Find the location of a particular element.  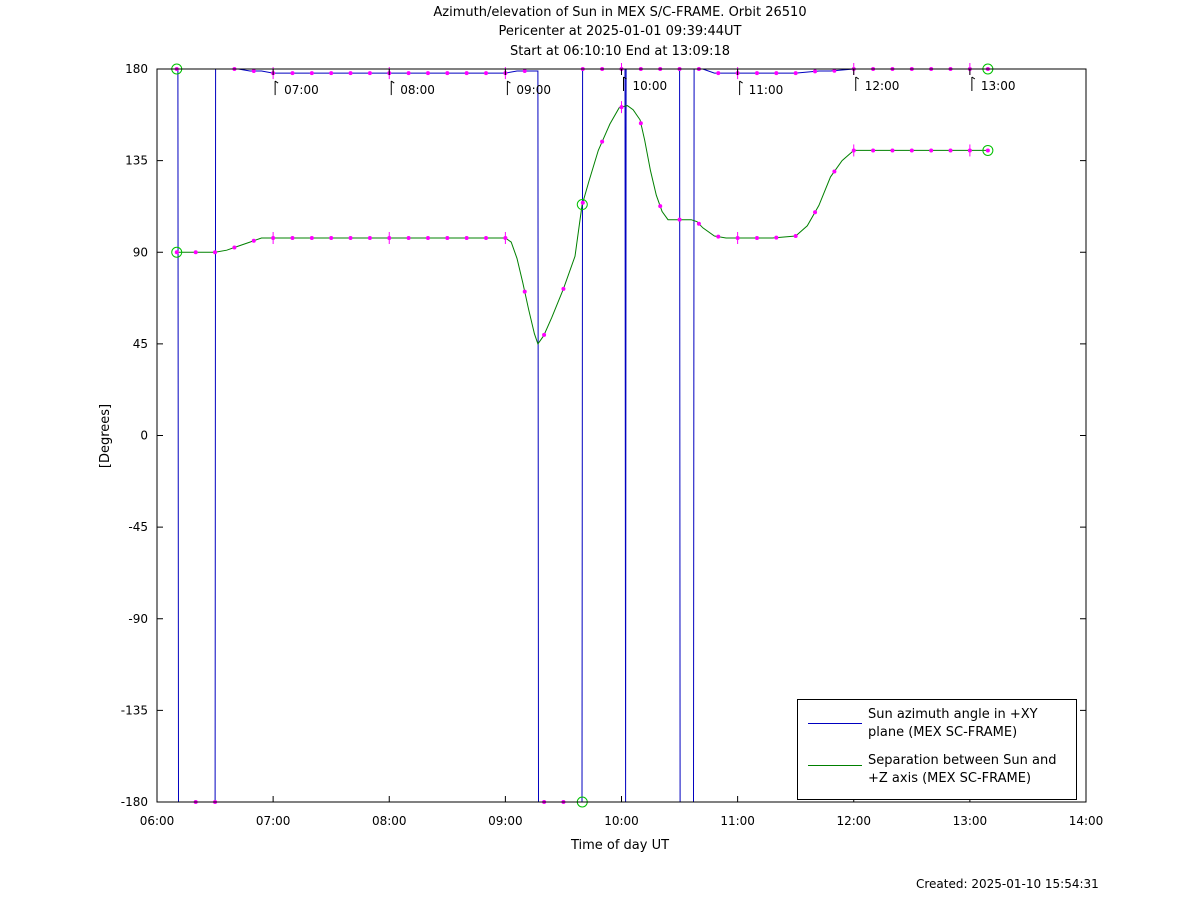

y-tick-label: -135 is located at coordinates (134, 710).